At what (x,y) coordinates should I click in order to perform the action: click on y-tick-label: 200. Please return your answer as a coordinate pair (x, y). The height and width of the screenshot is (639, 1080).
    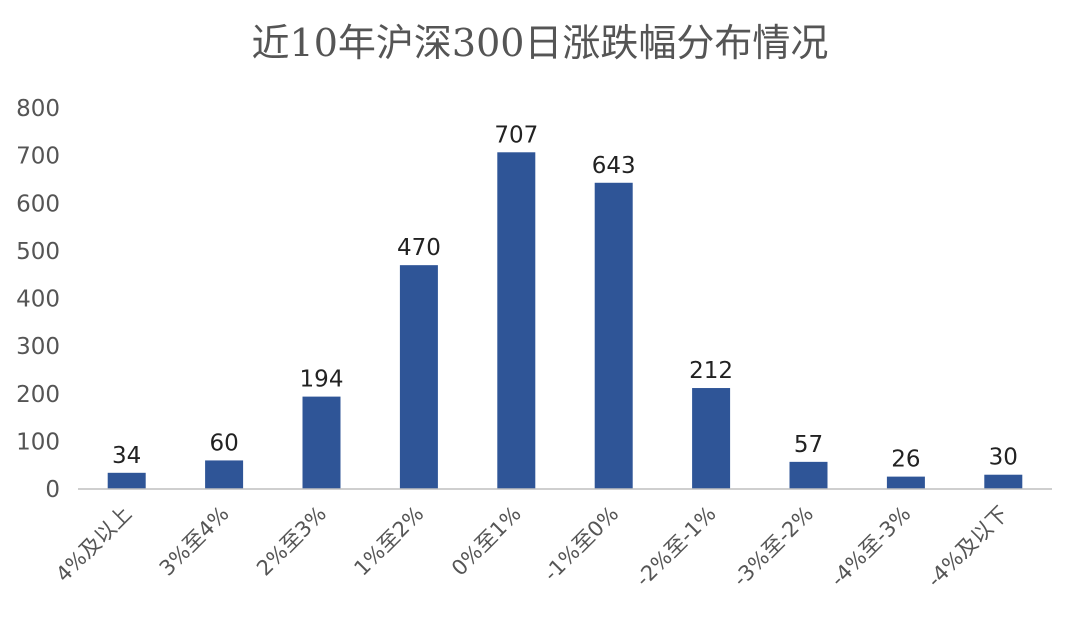
    Looking at the image, I should click on (38, 395).